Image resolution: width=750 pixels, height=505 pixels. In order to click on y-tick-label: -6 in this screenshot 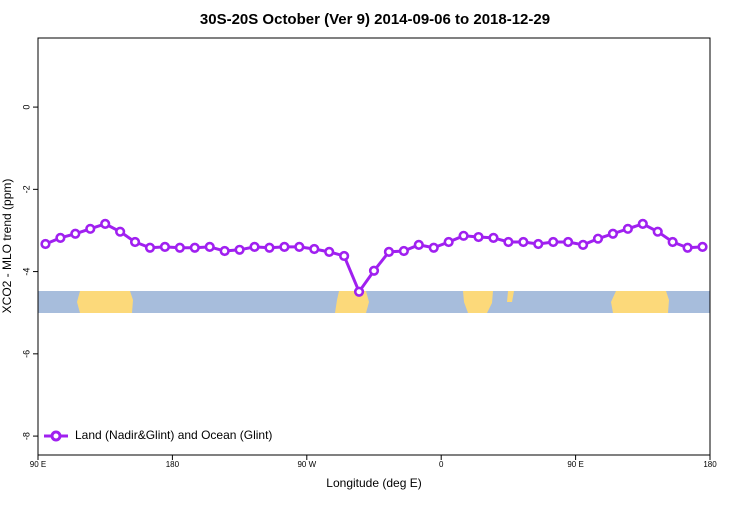, I will do `click(26, 354)`.